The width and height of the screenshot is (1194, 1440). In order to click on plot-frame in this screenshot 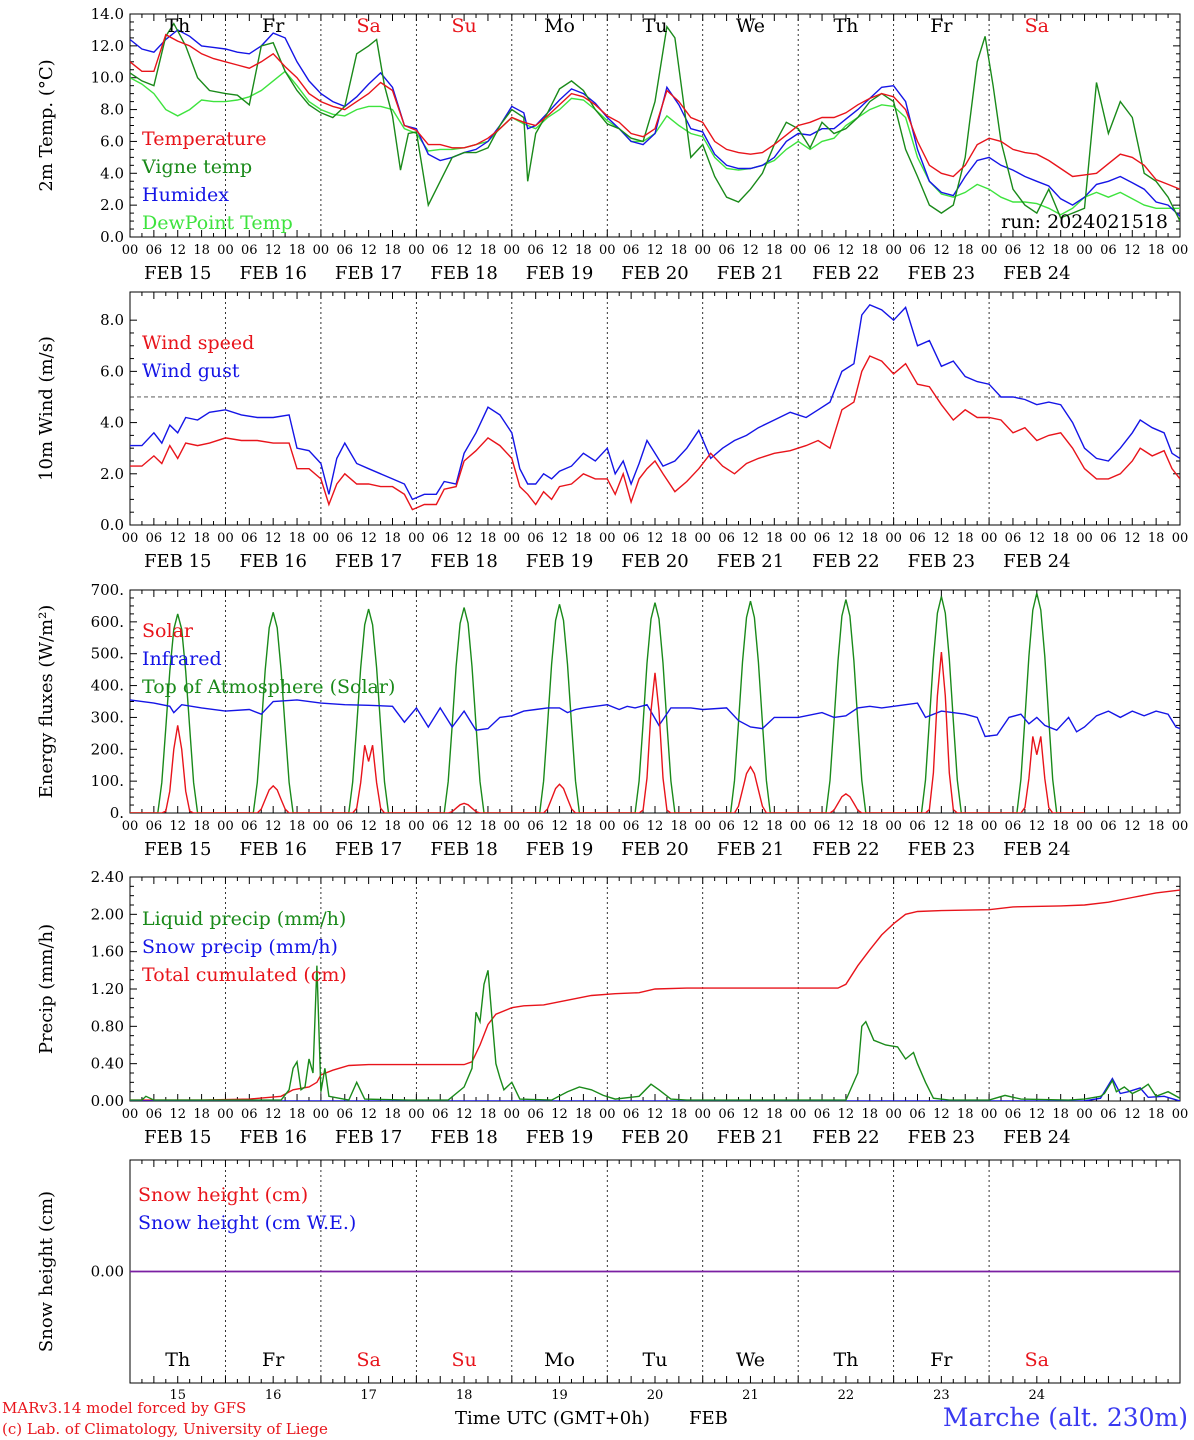, I will do `click(655, 408)`.